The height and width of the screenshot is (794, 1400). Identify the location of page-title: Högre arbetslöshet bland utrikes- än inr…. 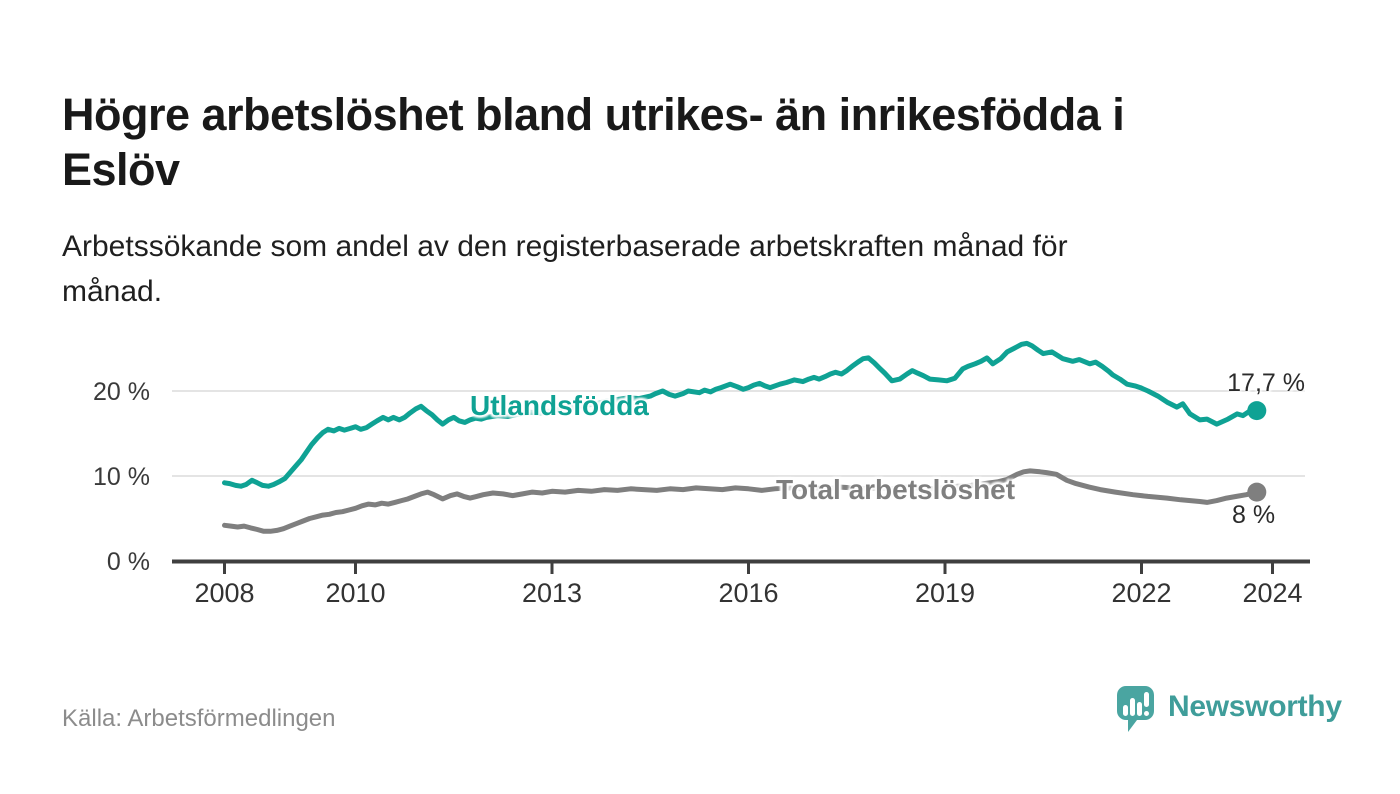
(702, 143).